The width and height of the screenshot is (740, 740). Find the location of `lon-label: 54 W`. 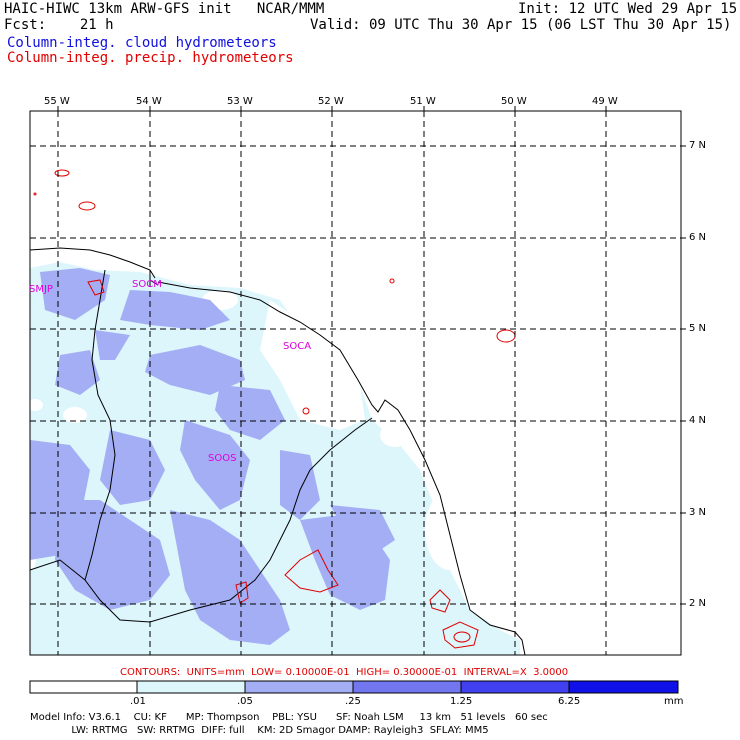

lon-label: 54 W is located at coordinates (149, 101).